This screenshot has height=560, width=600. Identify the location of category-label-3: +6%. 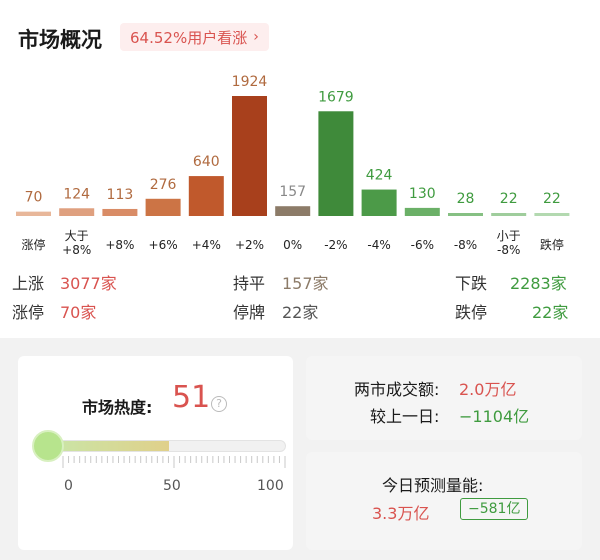
(163, 245).